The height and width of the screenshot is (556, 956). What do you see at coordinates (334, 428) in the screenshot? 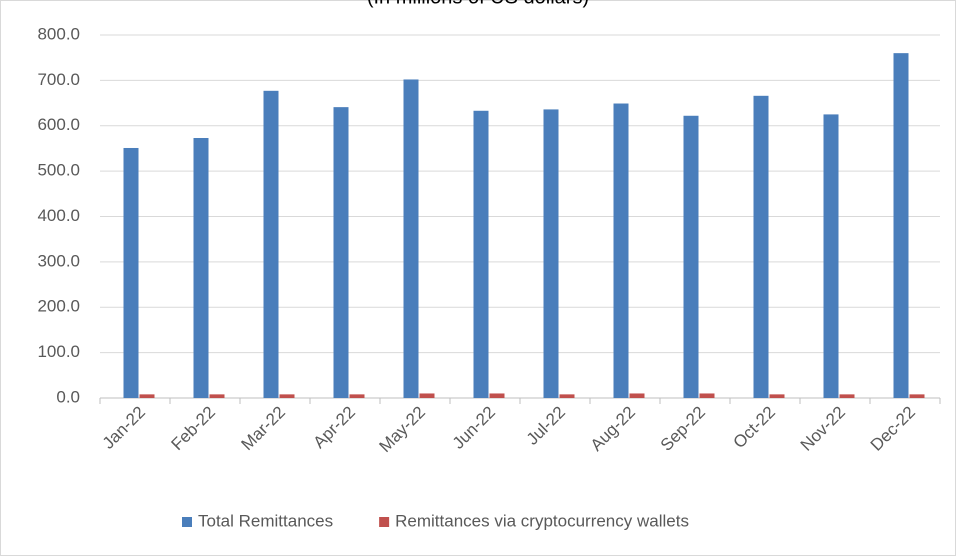
I see `x-tick-label: Apr-22` at bounding box center [334, 428].